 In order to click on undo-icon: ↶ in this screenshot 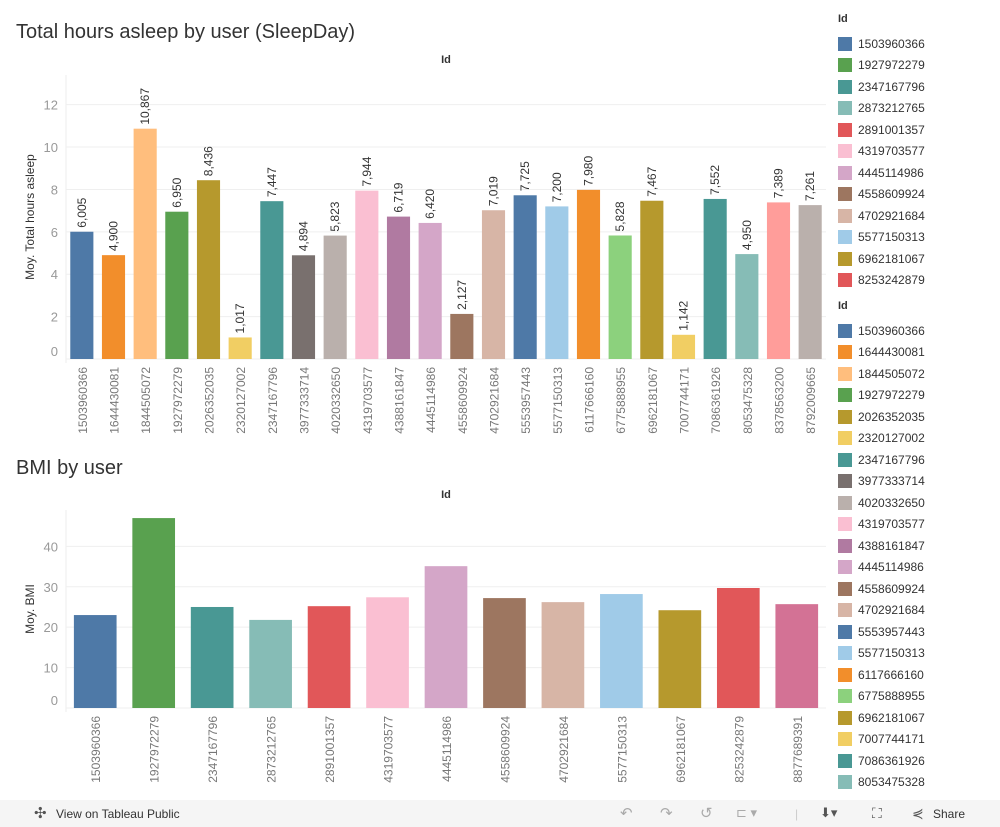, I will do `click(626, 813)`.